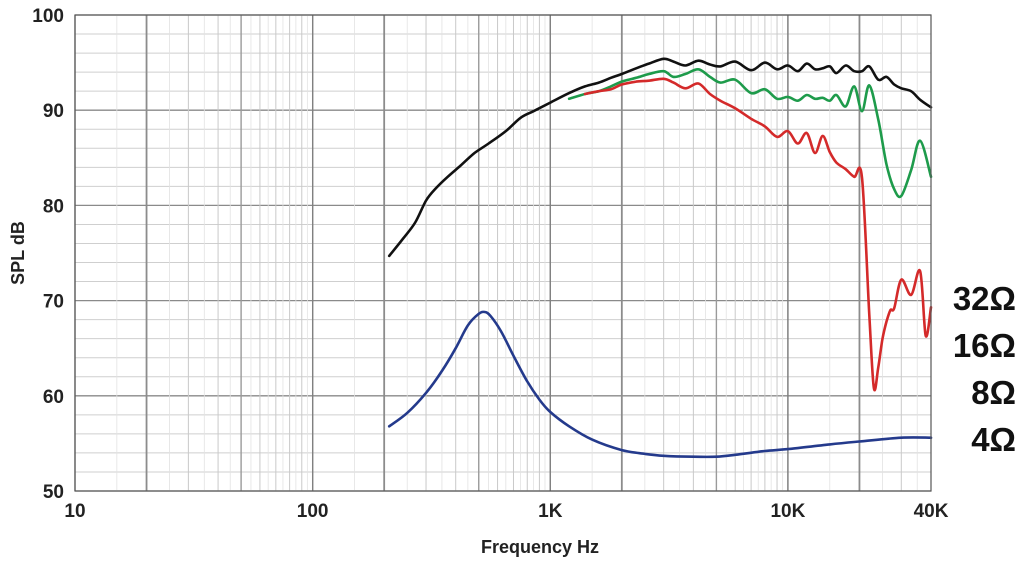 The height and width of the screenshot is (570, 1024). Describe the element at coordinates (787, 511) in the screenshot. I see `x-tick-label: 10K` at that location.